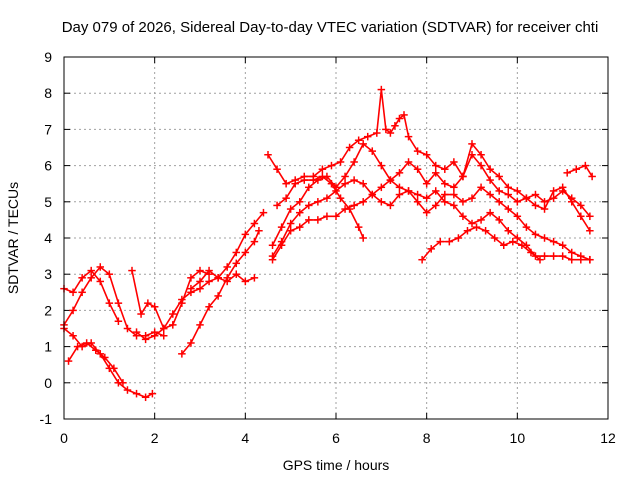 The width and height of the screenshot is (640, 480). Describe the element at coordinates (338, 438) in the screenshot. I see `x-tick-labels: 0 2 4 6 8 10 12` at that location.